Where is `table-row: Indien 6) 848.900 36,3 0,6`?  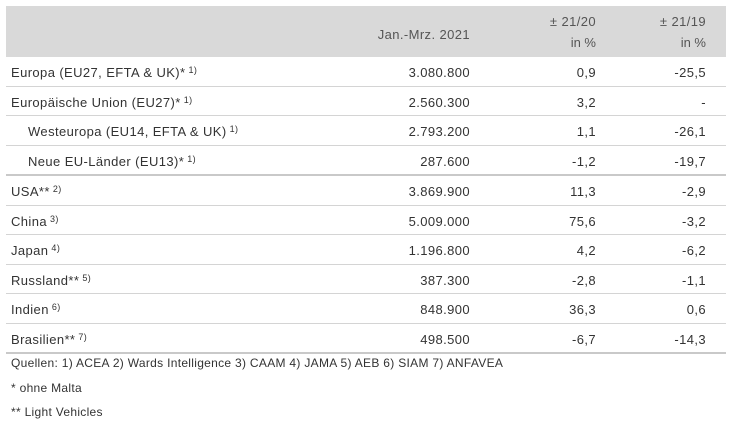
table-row: Indien 6) 848.900 36,3 0,6 is located at coordinates (366, 309).